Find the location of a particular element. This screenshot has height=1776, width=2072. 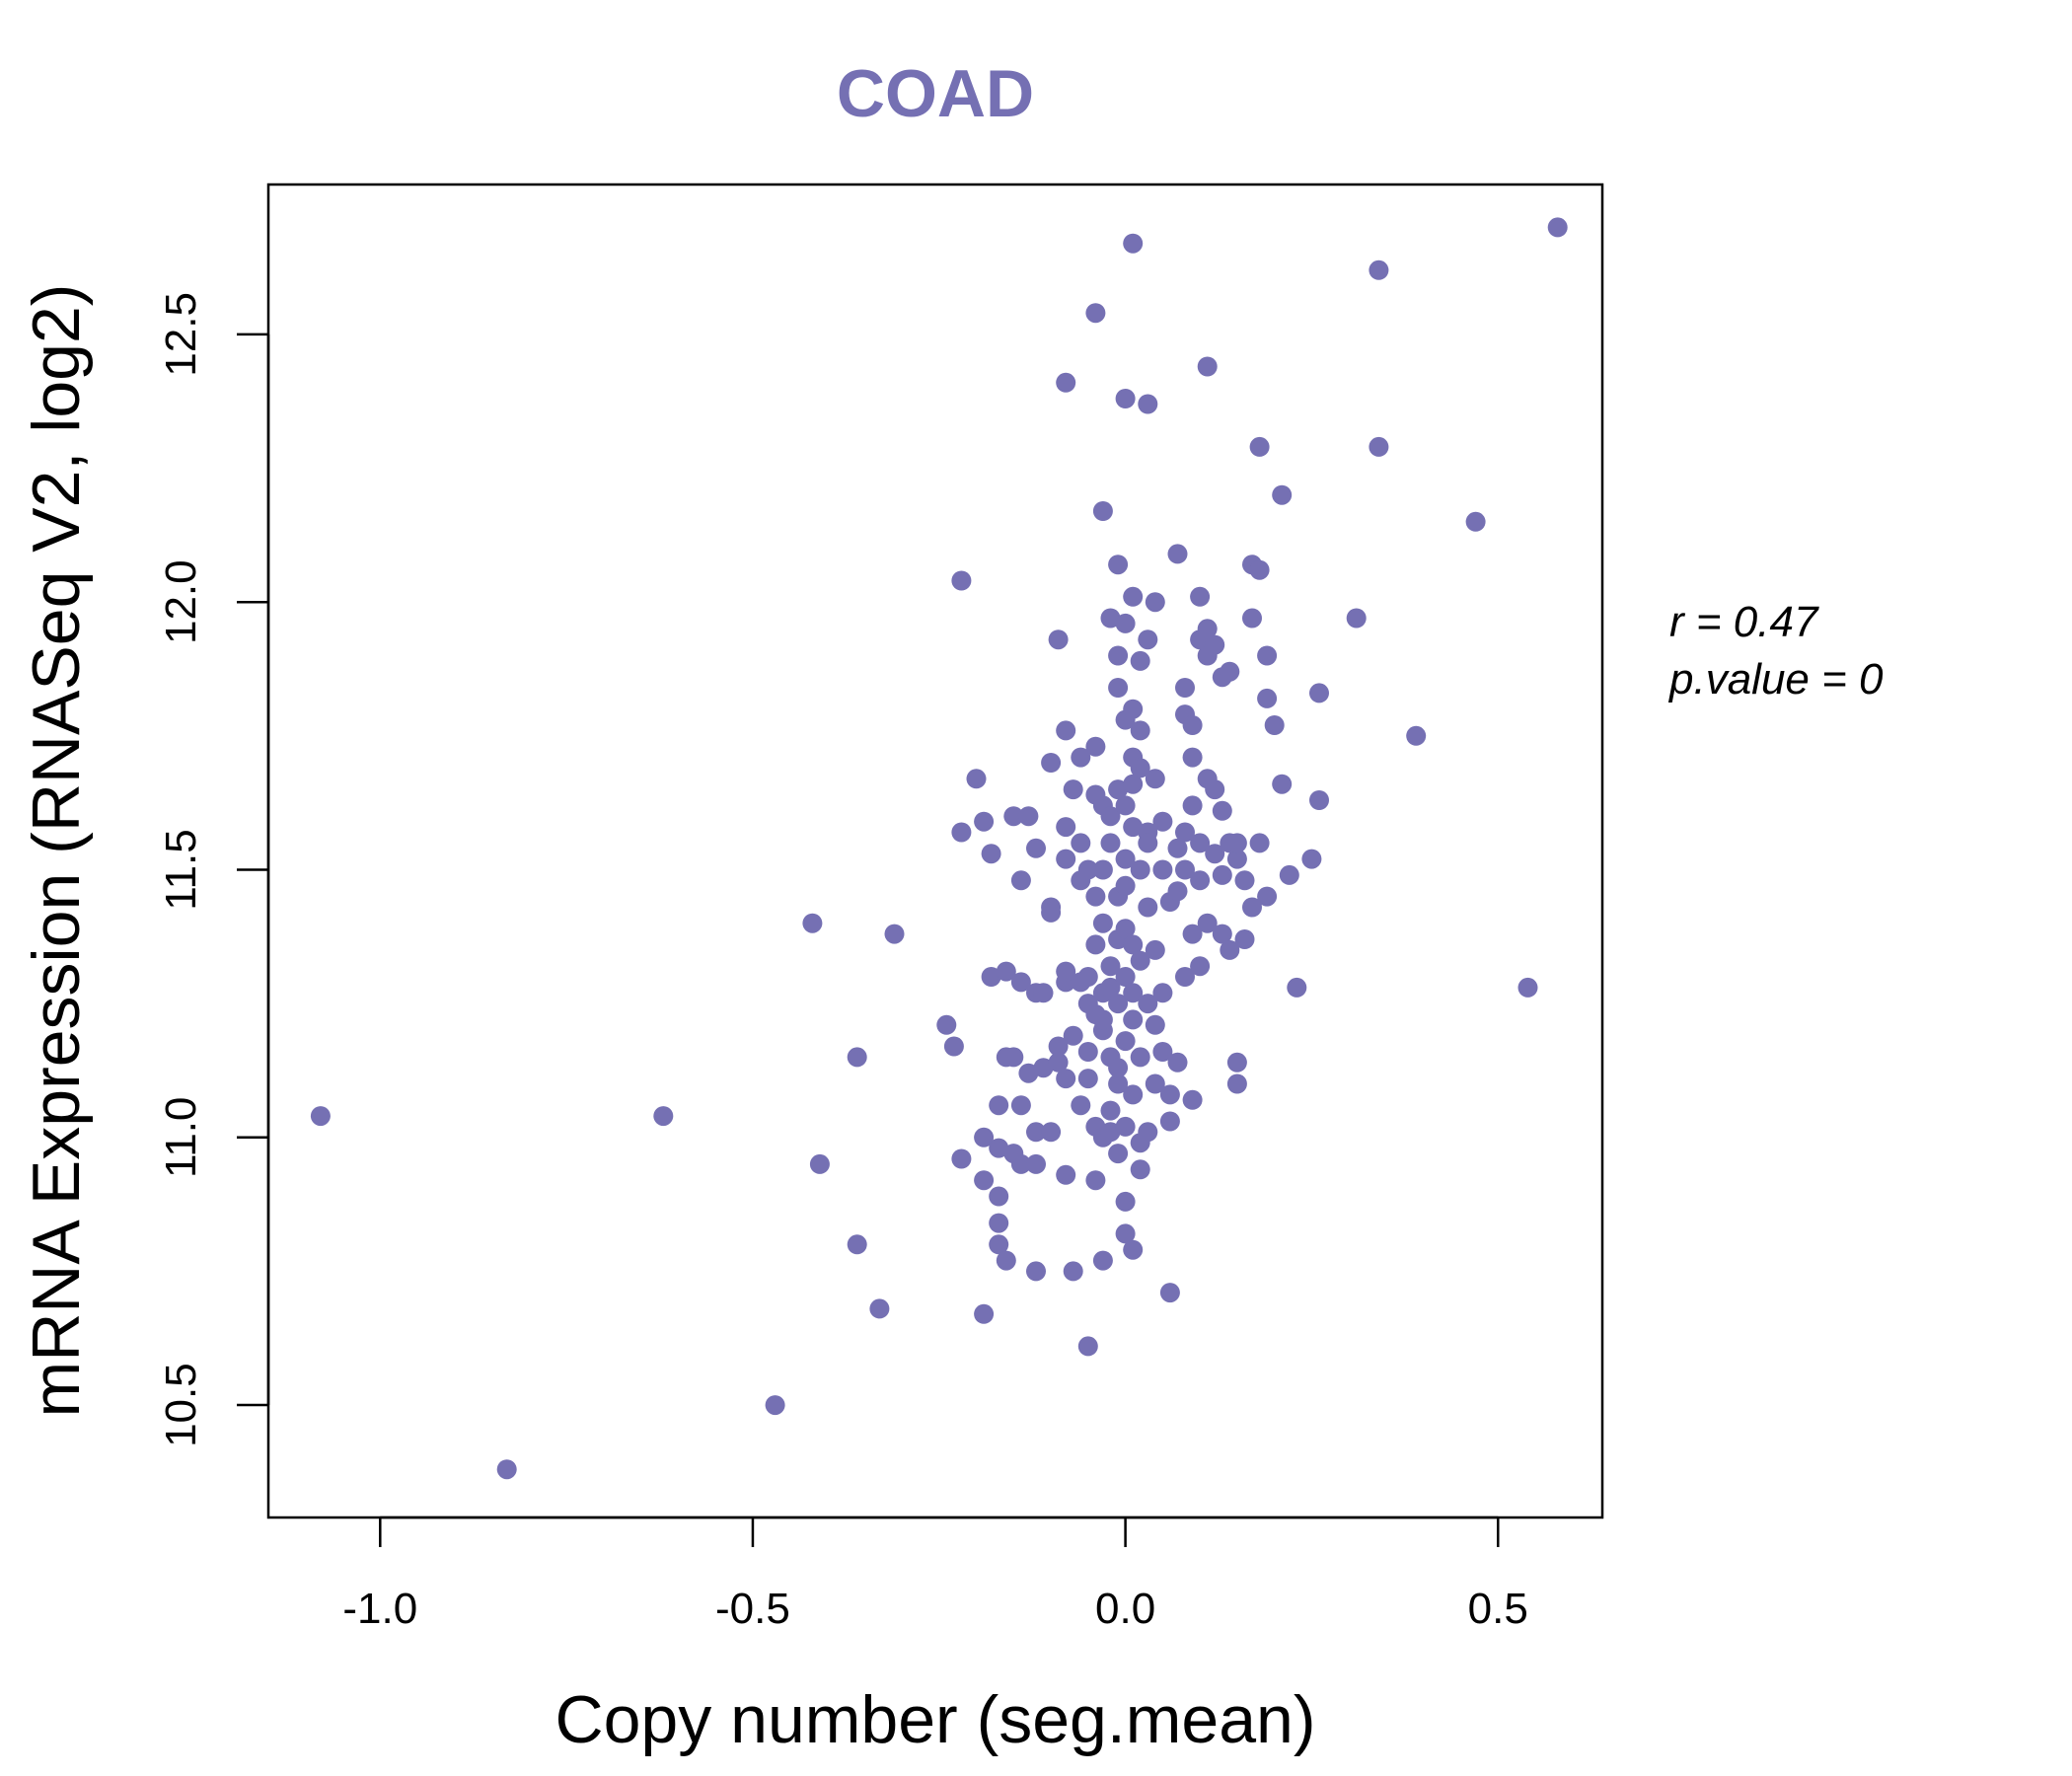

x-axis: -1.0 -0.5 0.0 0.5 is located at coordinates (935, 1574).